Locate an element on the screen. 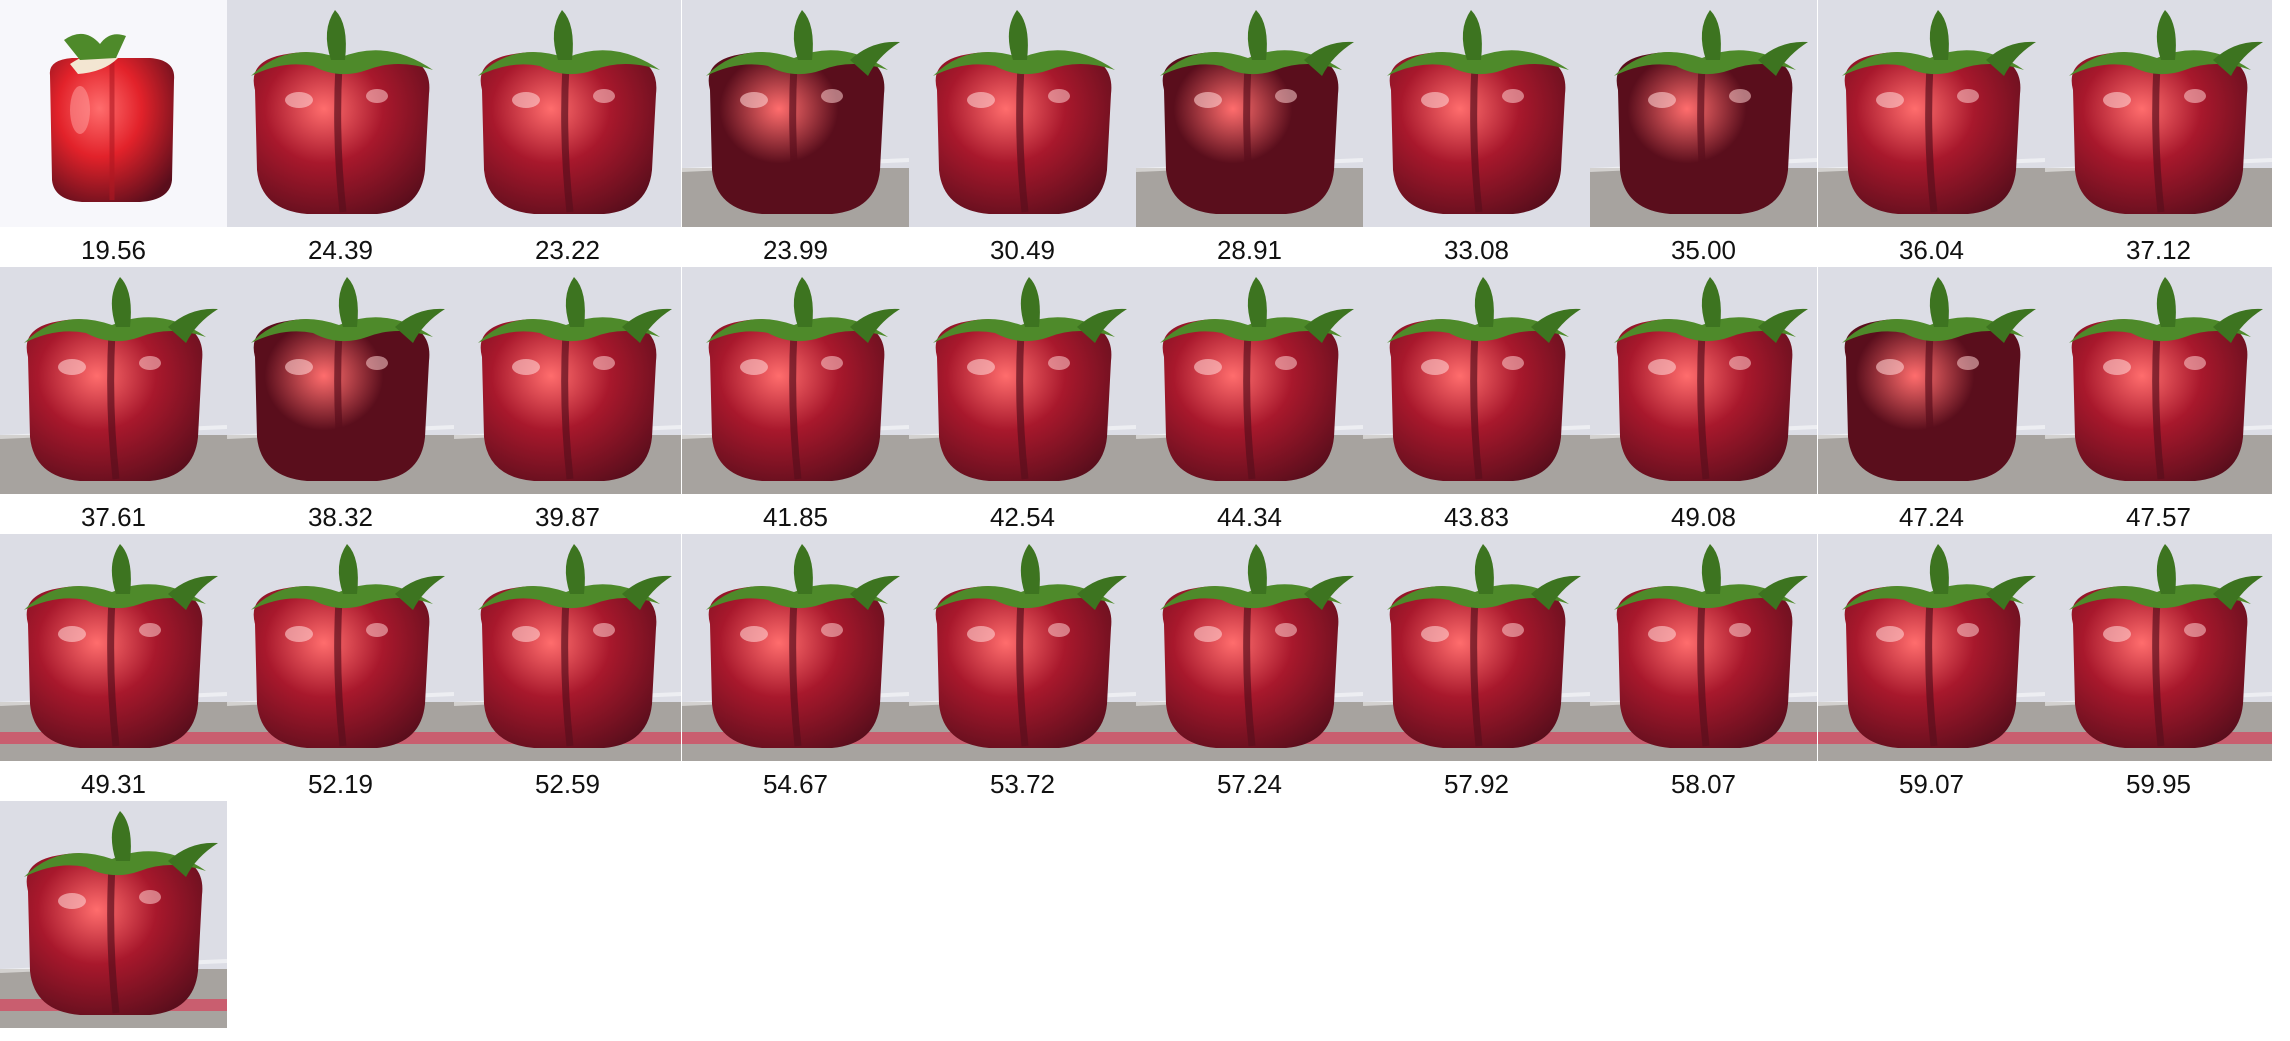  thumbnail-score-label: 24.39 is located at coordinates (340, 250).